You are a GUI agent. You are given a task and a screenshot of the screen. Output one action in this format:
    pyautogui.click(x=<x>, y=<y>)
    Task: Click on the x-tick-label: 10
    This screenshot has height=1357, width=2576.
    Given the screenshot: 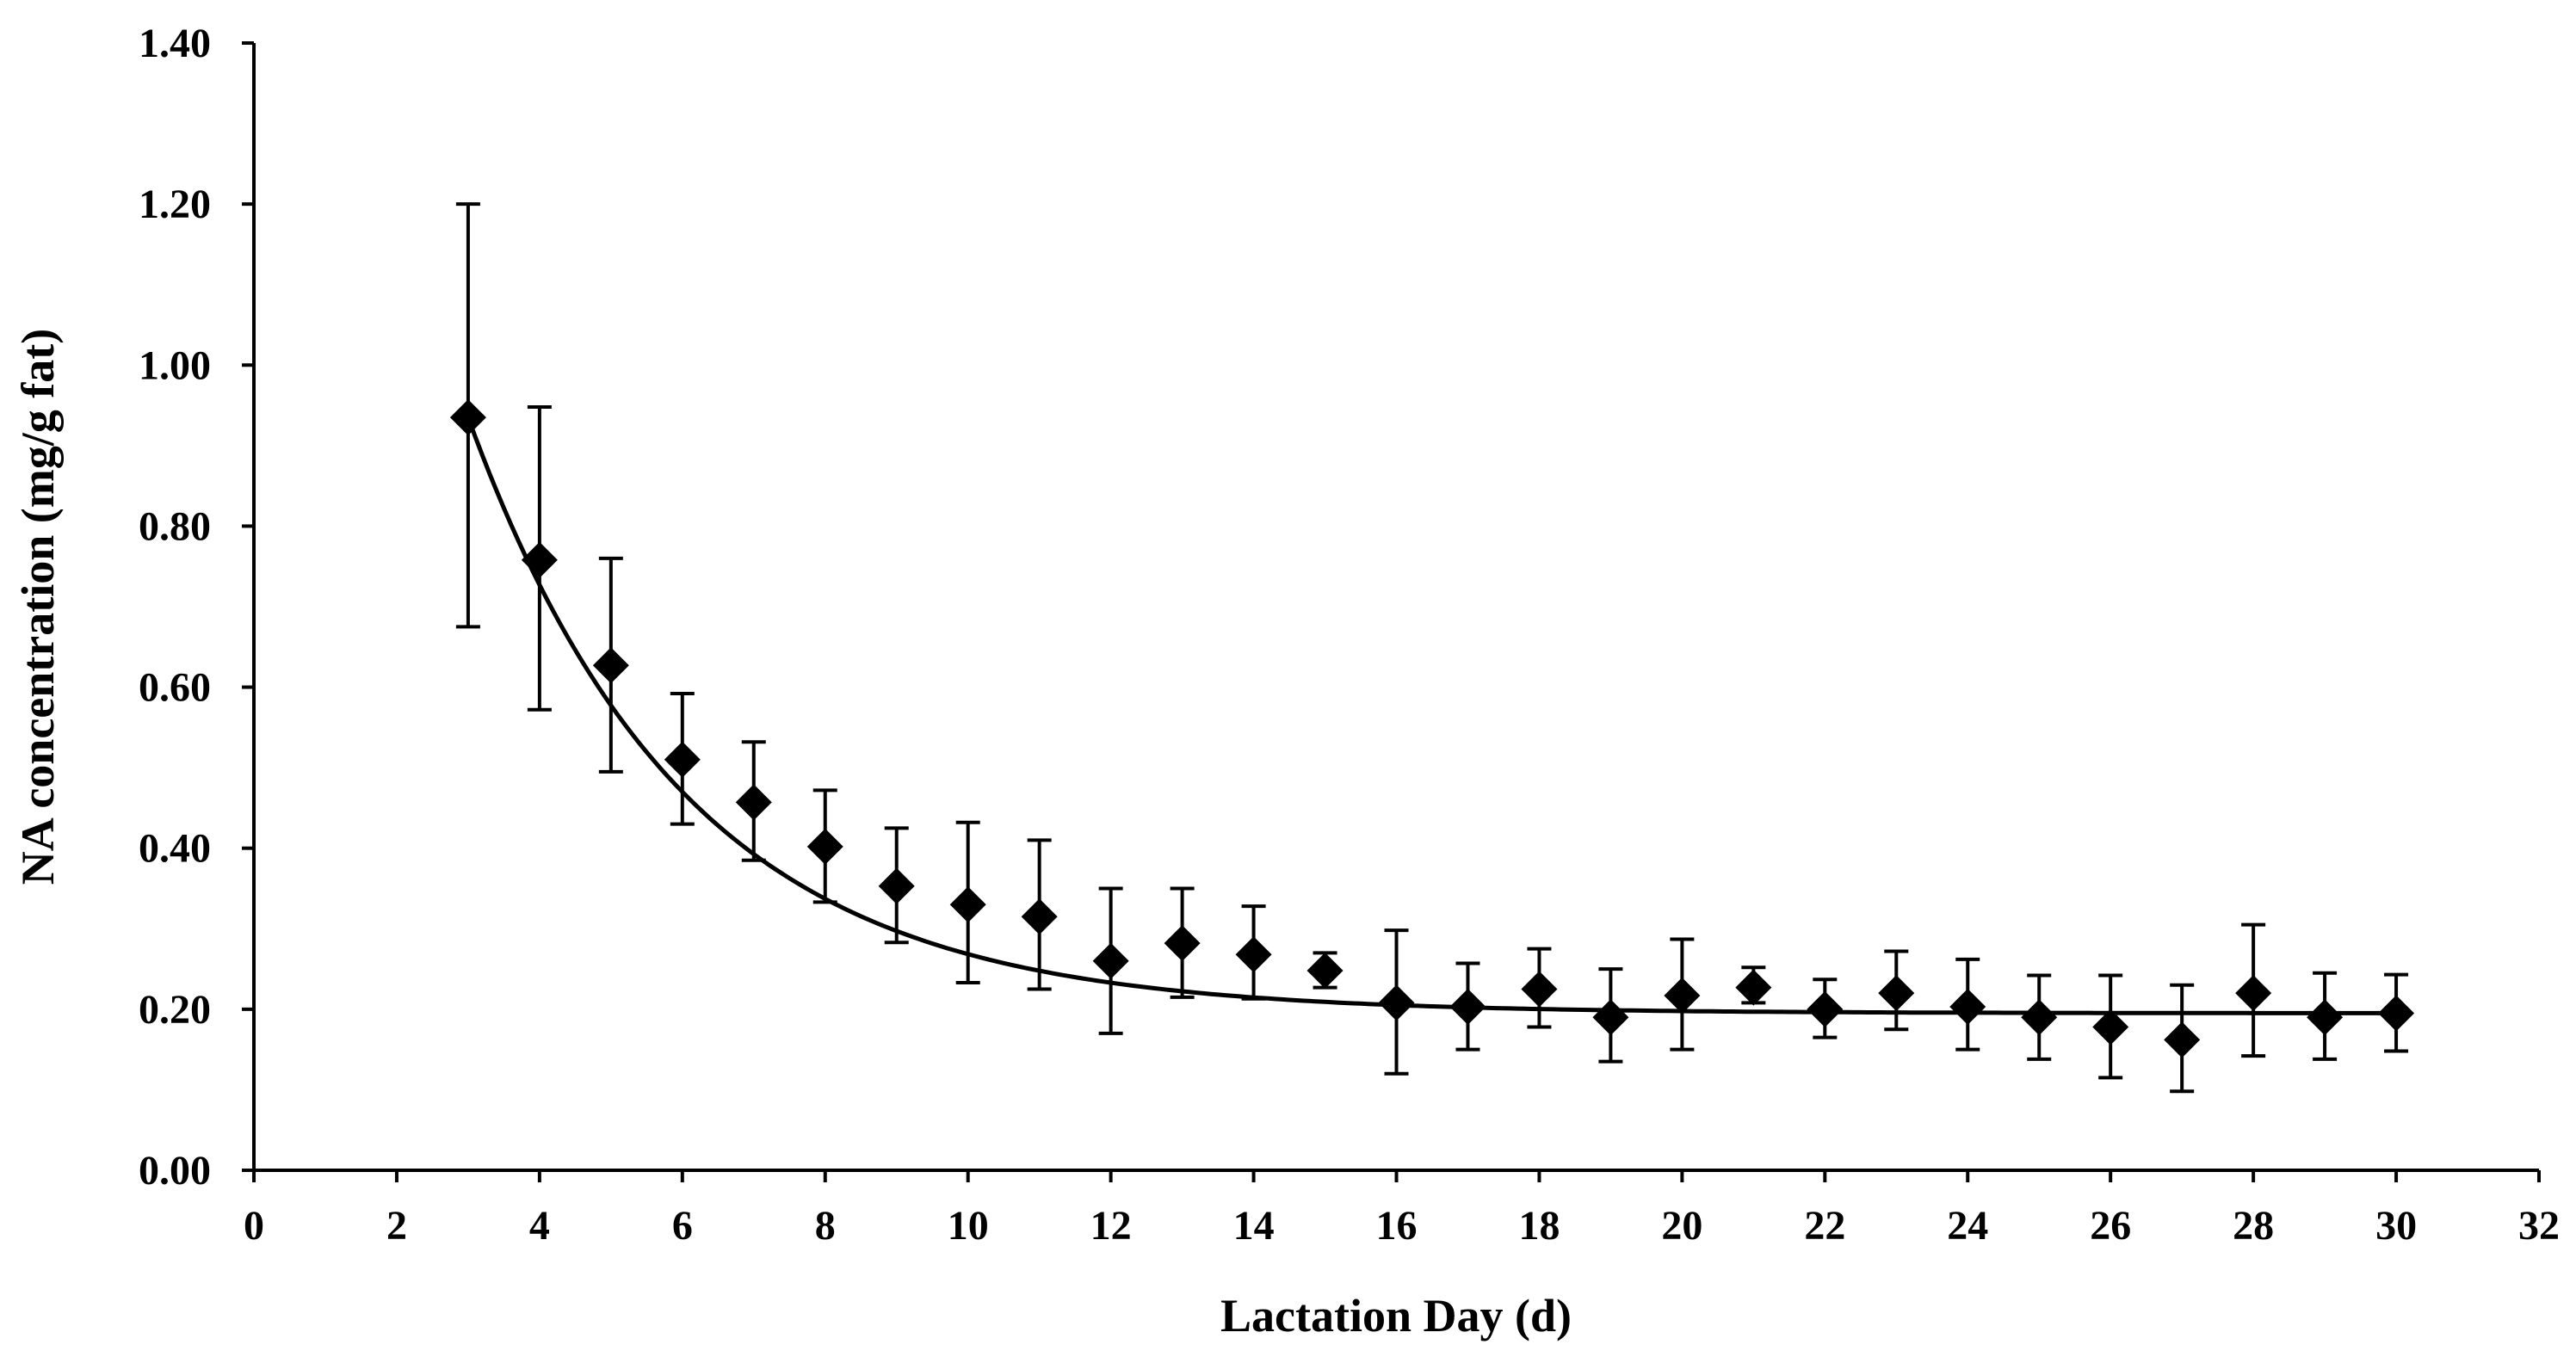 What is the action you would take?
    pyautogui.click(x=968, y=1226)
    